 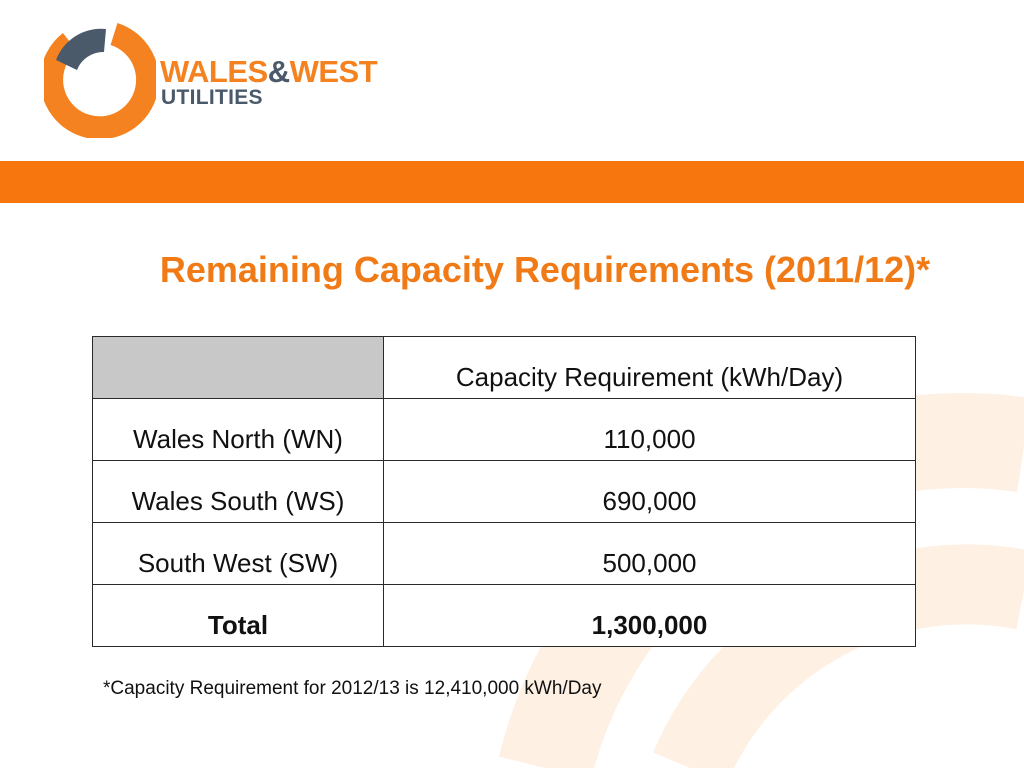 What do you see at coordinates (649, 553) in the screenshot?
I see `value-cell: 500,000` at bounding box center [649, 553].